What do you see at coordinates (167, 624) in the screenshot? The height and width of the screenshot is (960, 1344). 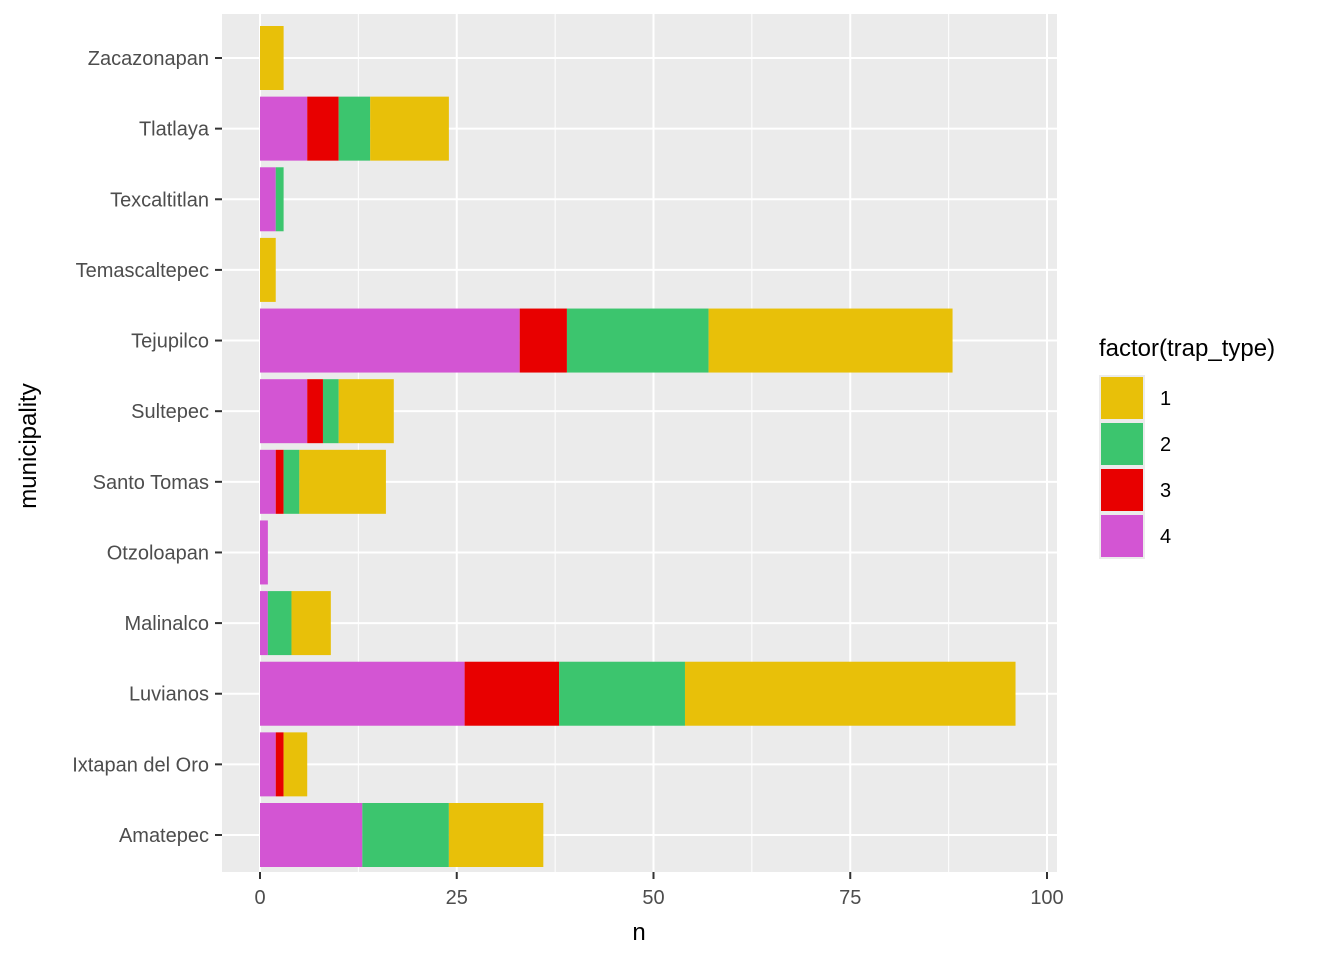 I see `y-tick-label: Malinalco` at bounding box center [167, 624].